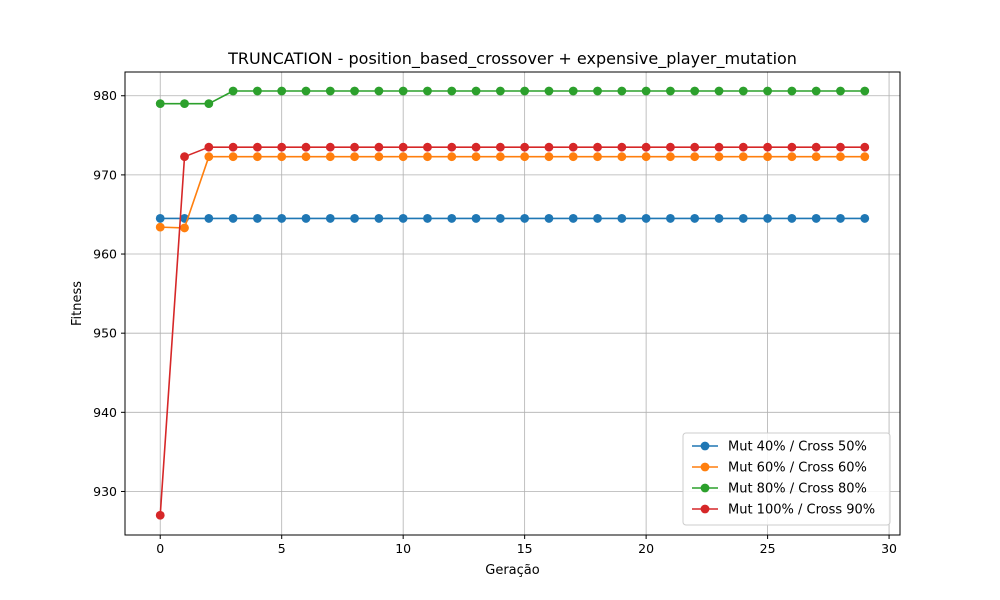 Image resolution: width=1000 pixels, height=600 pixels. What do you see at coordinates (889, 548) in the screenshot?
I see `x-tick-label: 30` at bounding box center [889, 548].